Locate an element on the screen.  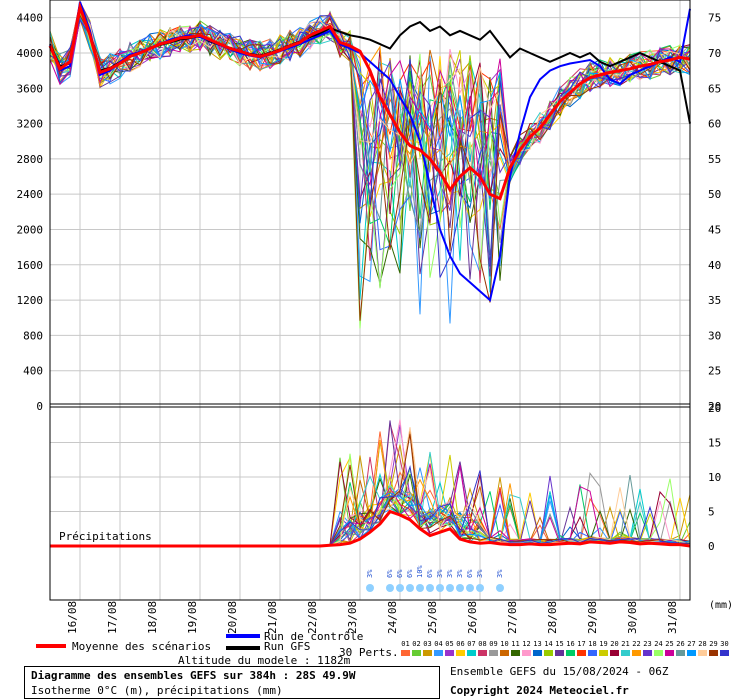
y-right-tick-label: 20 is located at coordinates (714, 406).